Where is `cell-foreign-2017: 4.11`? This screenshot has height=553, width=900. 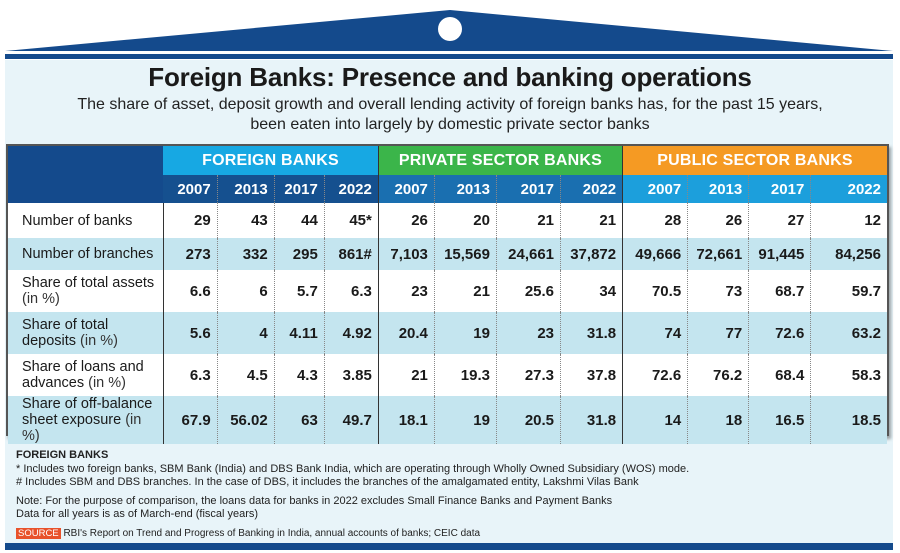
cell-foreign-2017: 4.11 is located at coordinates (299, 333).